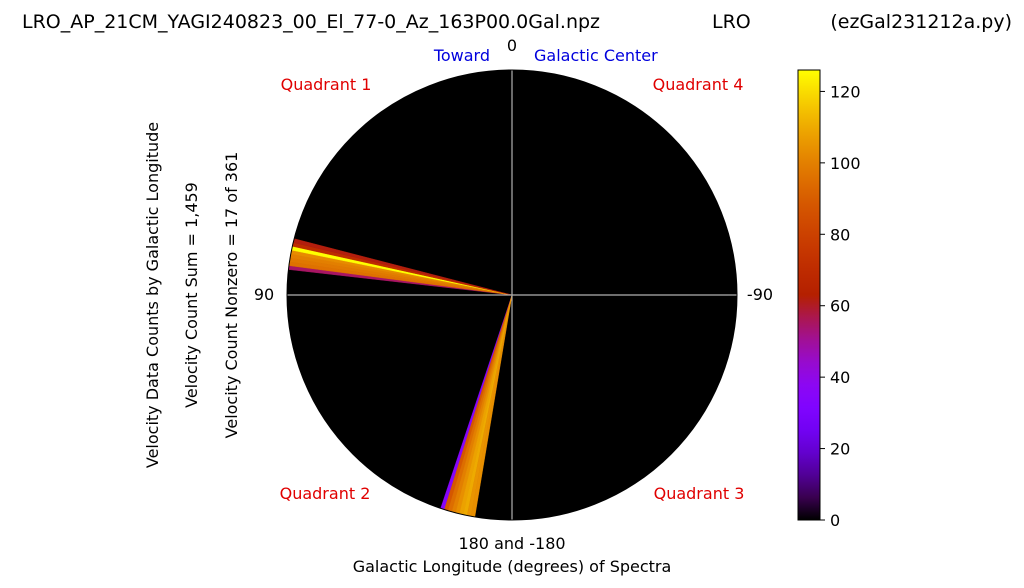 Image resolution: width=1024 pixels, height=588 pixels. Describe the element at coordinates (921, 22) in the screenshot. I see `header-program: (ezGal231212a.py)` at that location.